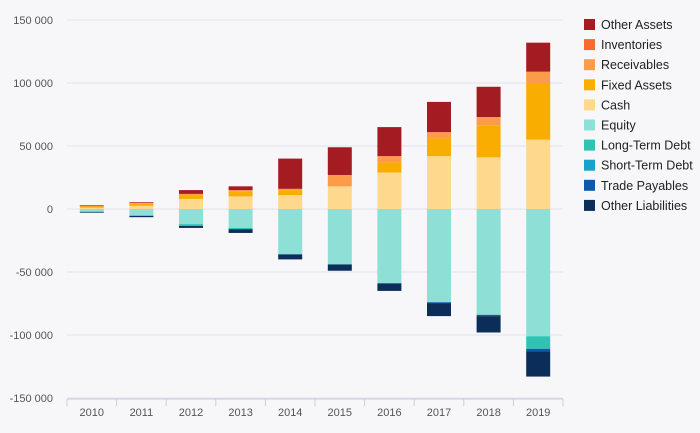  Describe the element at coordinates (439, 182) in the screenshot. I see `bar-cash-2017` at that location.